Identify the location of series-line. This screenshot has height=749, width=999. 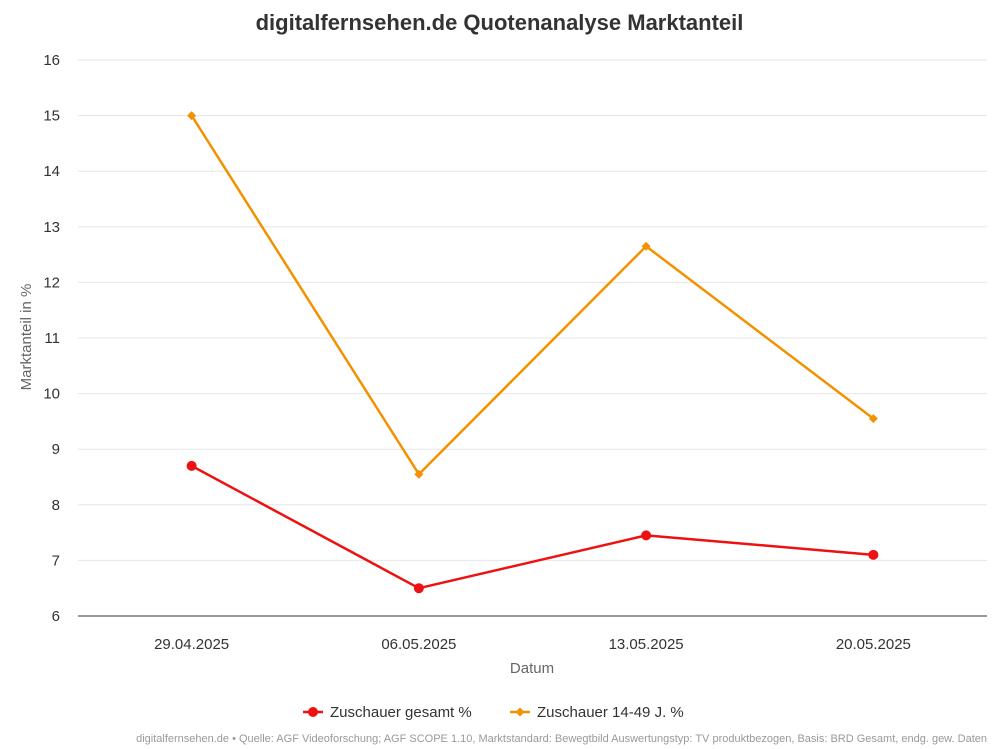
(532, 527).